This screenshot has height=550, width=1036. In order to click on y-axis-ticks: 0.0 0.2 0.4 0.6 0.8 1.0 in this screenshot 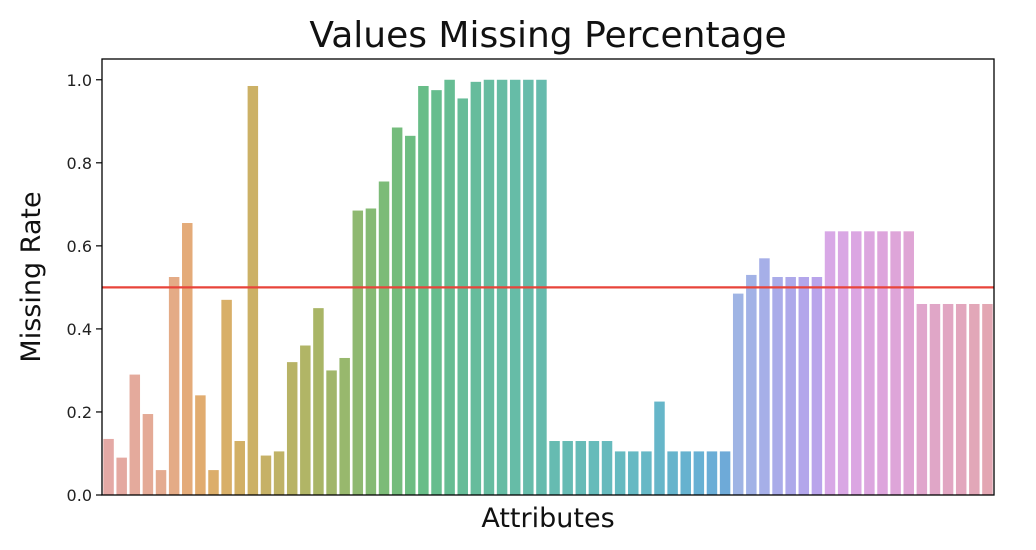, I will do `click(84, 288)`.